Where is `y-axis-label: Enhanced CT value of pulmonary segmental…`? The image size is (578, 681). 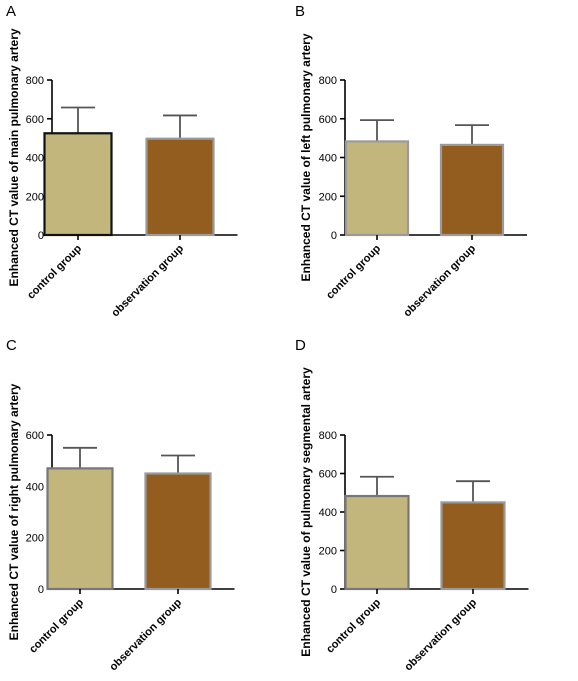
y-axis-label: Enhanced CT value of pulmonary segmental… is located at coordinates (306, 512).